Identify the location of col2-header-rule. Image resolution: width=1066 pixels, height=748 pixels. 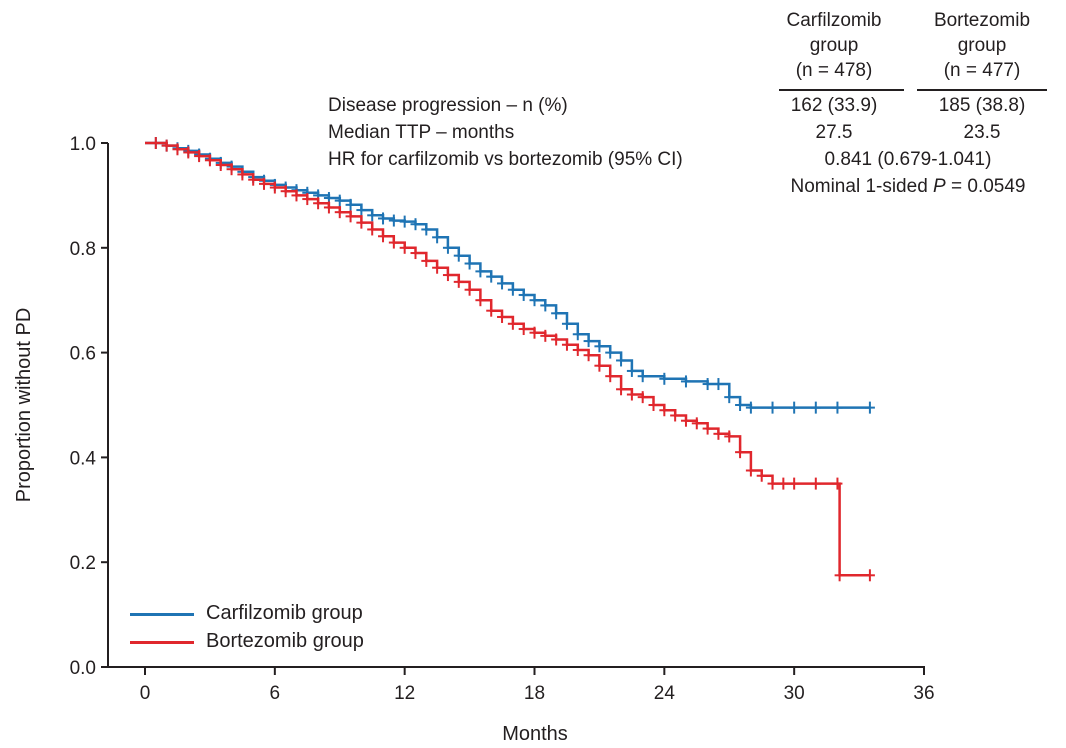
(982, 90).